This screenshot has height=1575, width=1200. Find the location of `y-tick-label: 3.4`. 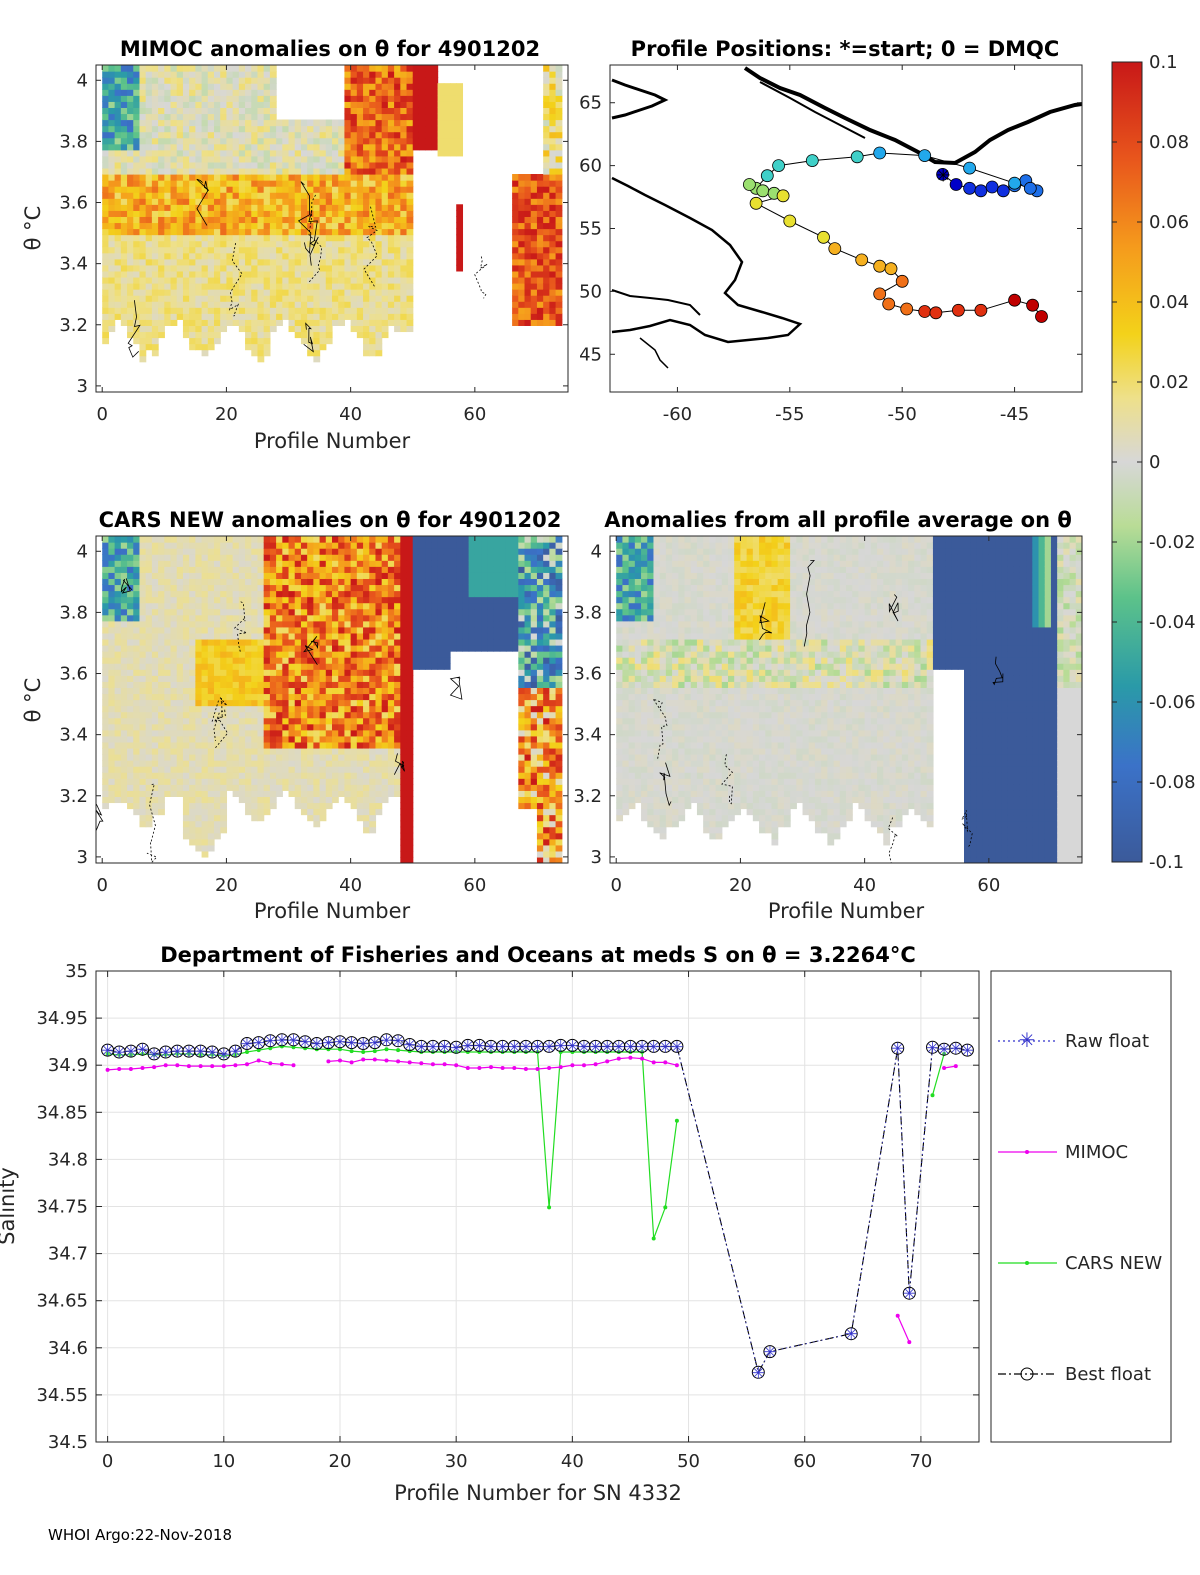

y-tick-label: 3.4 is located at coordinates (73, 264).